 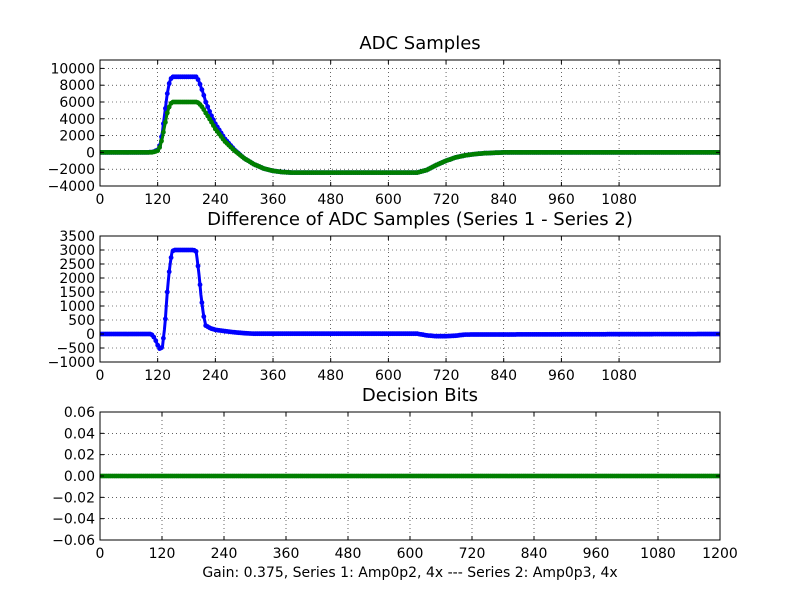 What do you see at coordinates (330, 376) in the screenshot?
I see `difference-xtick-label-4: 480` at bounding box center [330, 376].